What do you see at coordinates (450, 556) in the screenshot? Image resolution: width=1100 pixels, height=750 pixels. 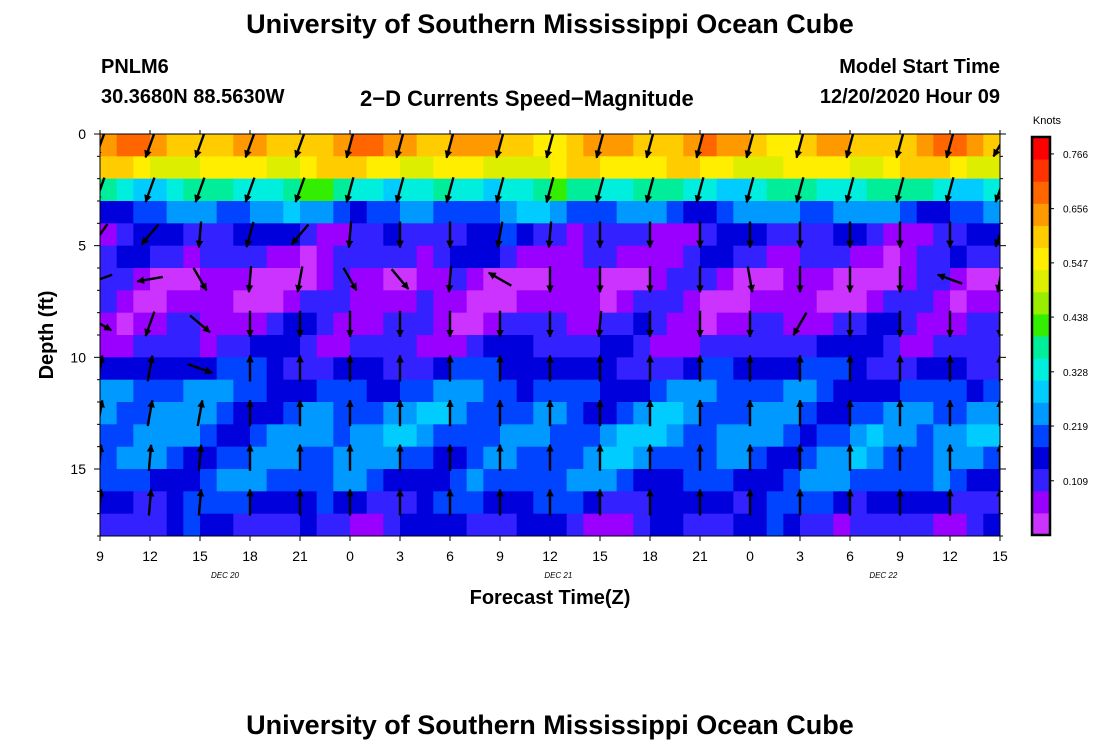 I see `x-tick-label: 6` at bounding box center [450, 556].